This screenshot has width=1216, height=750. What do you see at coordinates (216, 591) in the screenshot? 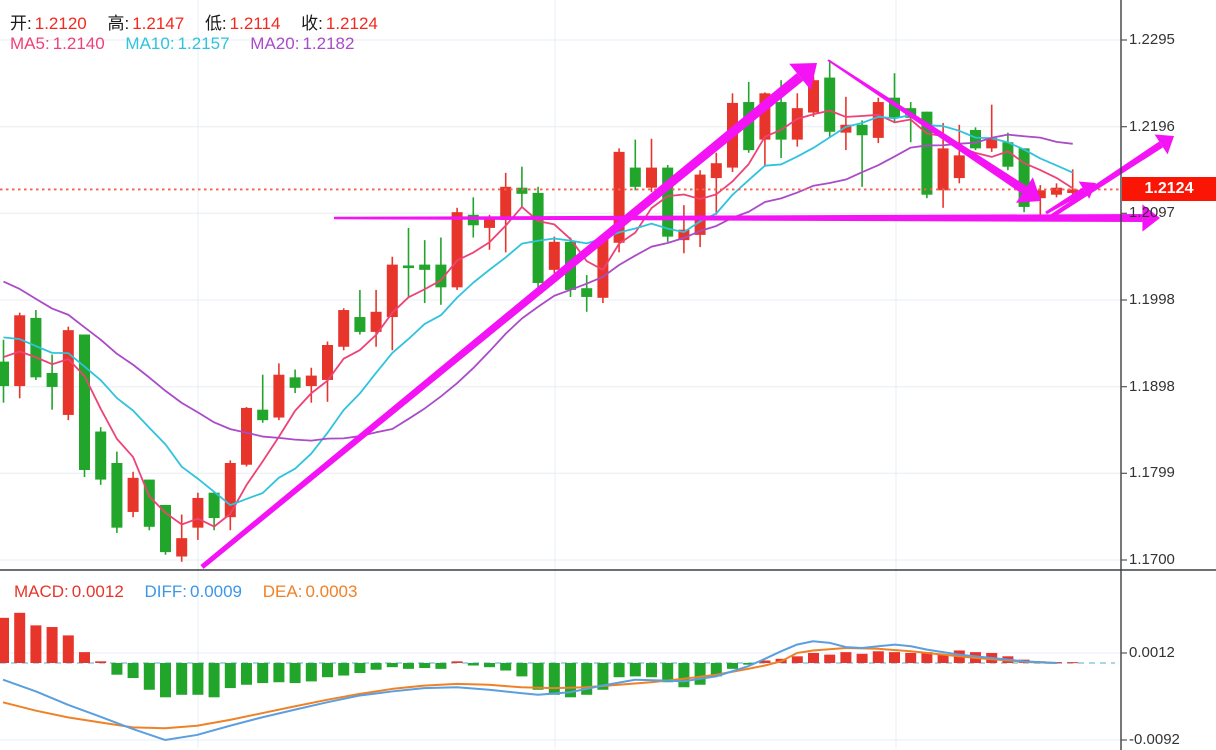
I see `diff-value: 0.0009` at bounding box center [216, 591].